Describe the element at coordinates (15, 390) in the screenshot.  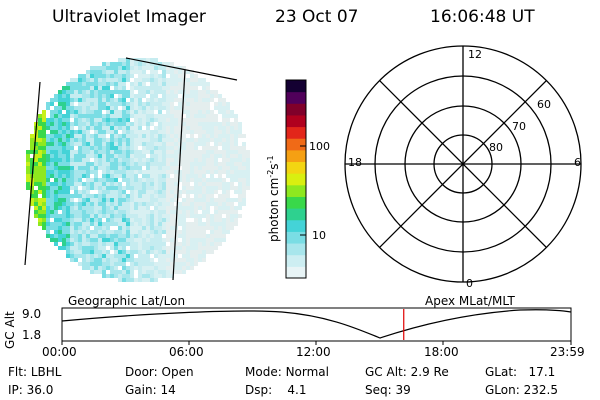
I see `ip-label: IP:` at that location.